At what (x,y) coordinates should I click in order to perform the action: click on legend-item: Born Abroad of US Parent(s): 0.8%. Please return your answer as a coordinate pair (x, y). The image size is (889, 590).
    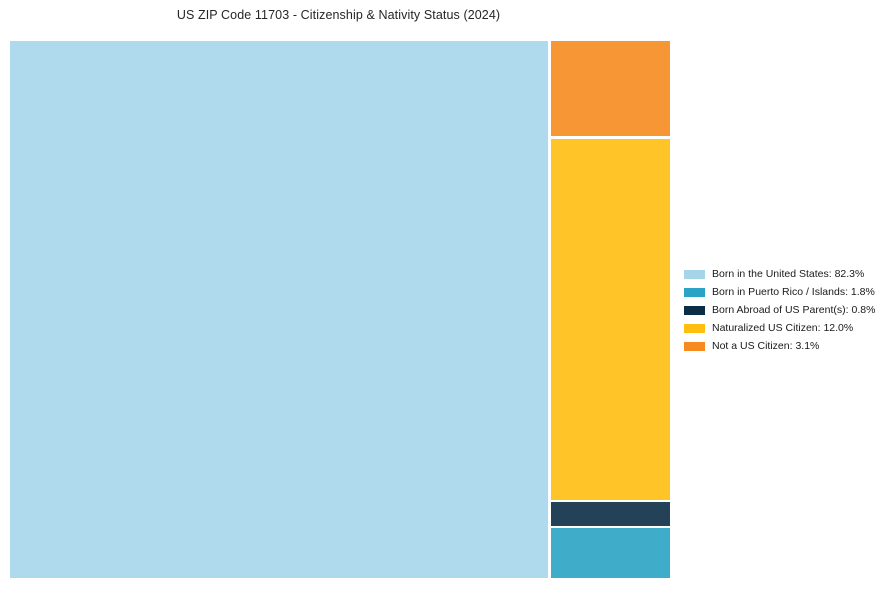
    Looking at the image, I should click on (784, 310).